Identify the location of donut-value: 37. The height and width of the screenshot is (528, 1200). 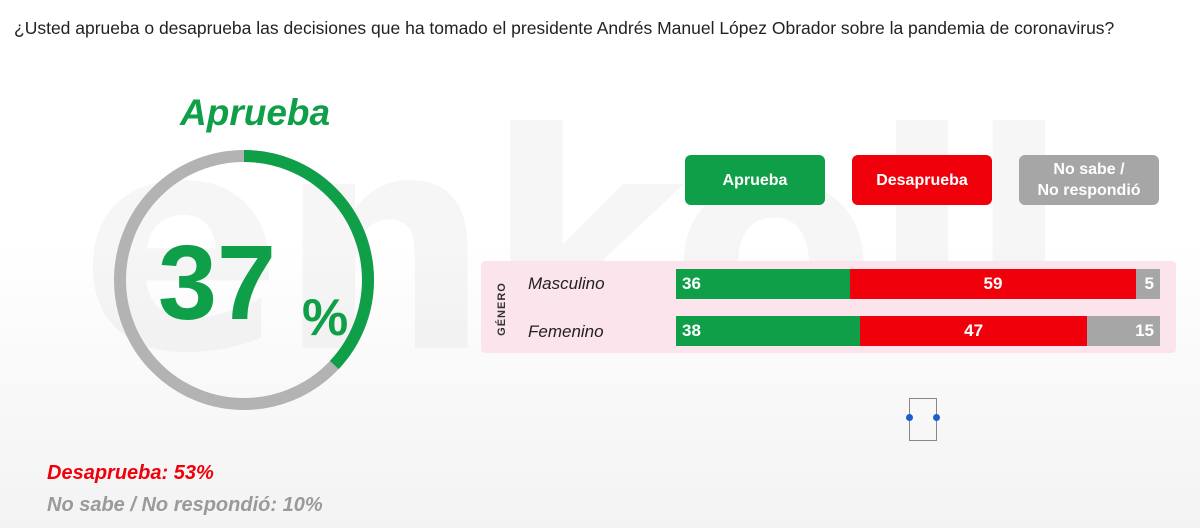
(217, 283).